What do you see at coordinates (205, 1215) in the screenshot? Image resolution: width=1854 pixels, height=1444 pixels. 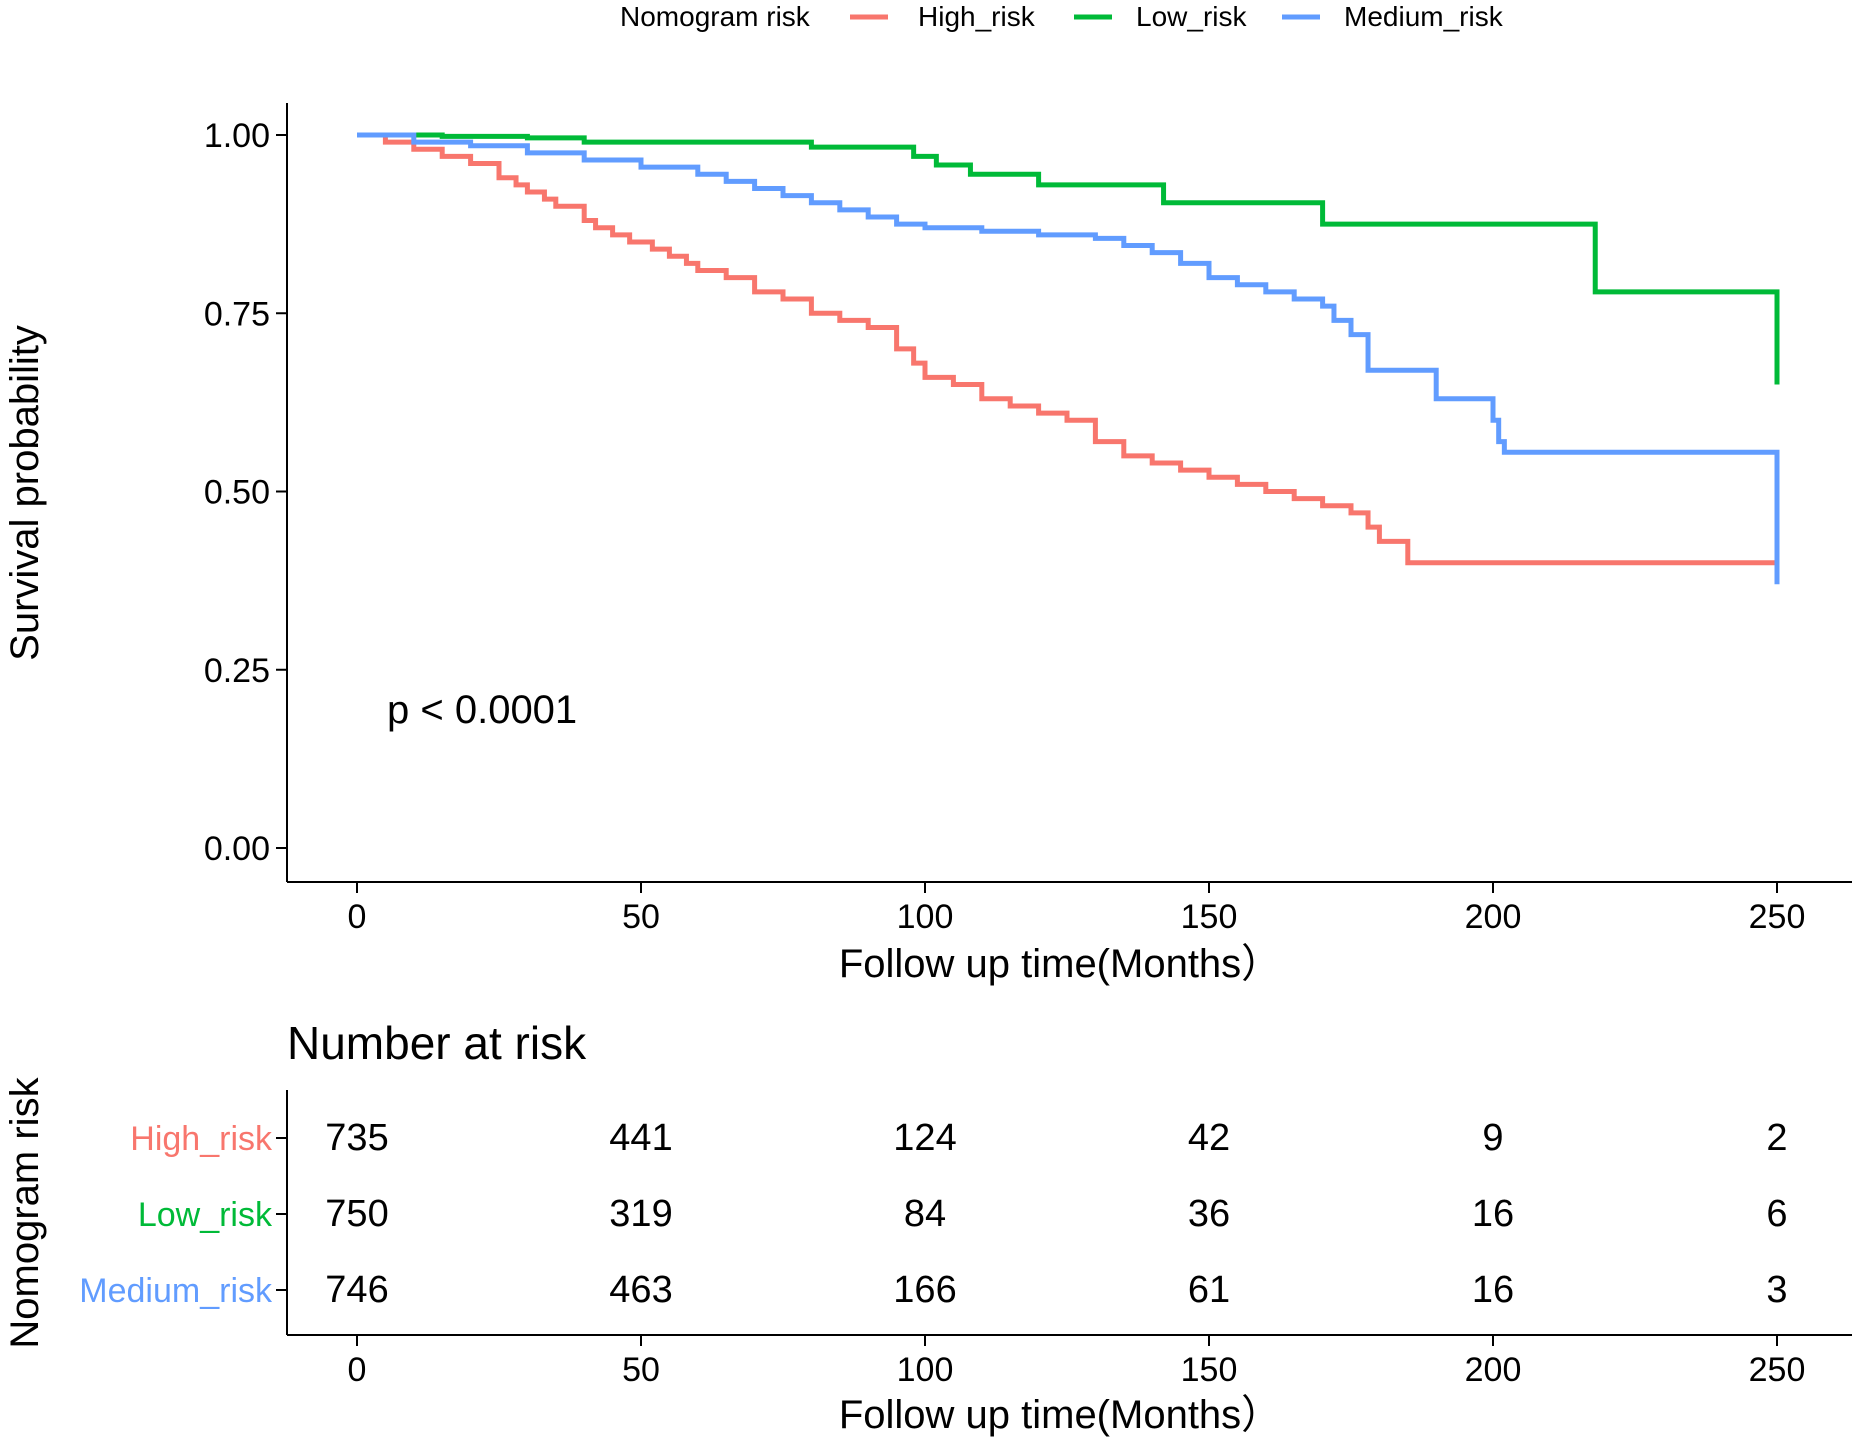 I see `risk-row-label-low-risk: Low_risk` at bounding box center [205, 1215].